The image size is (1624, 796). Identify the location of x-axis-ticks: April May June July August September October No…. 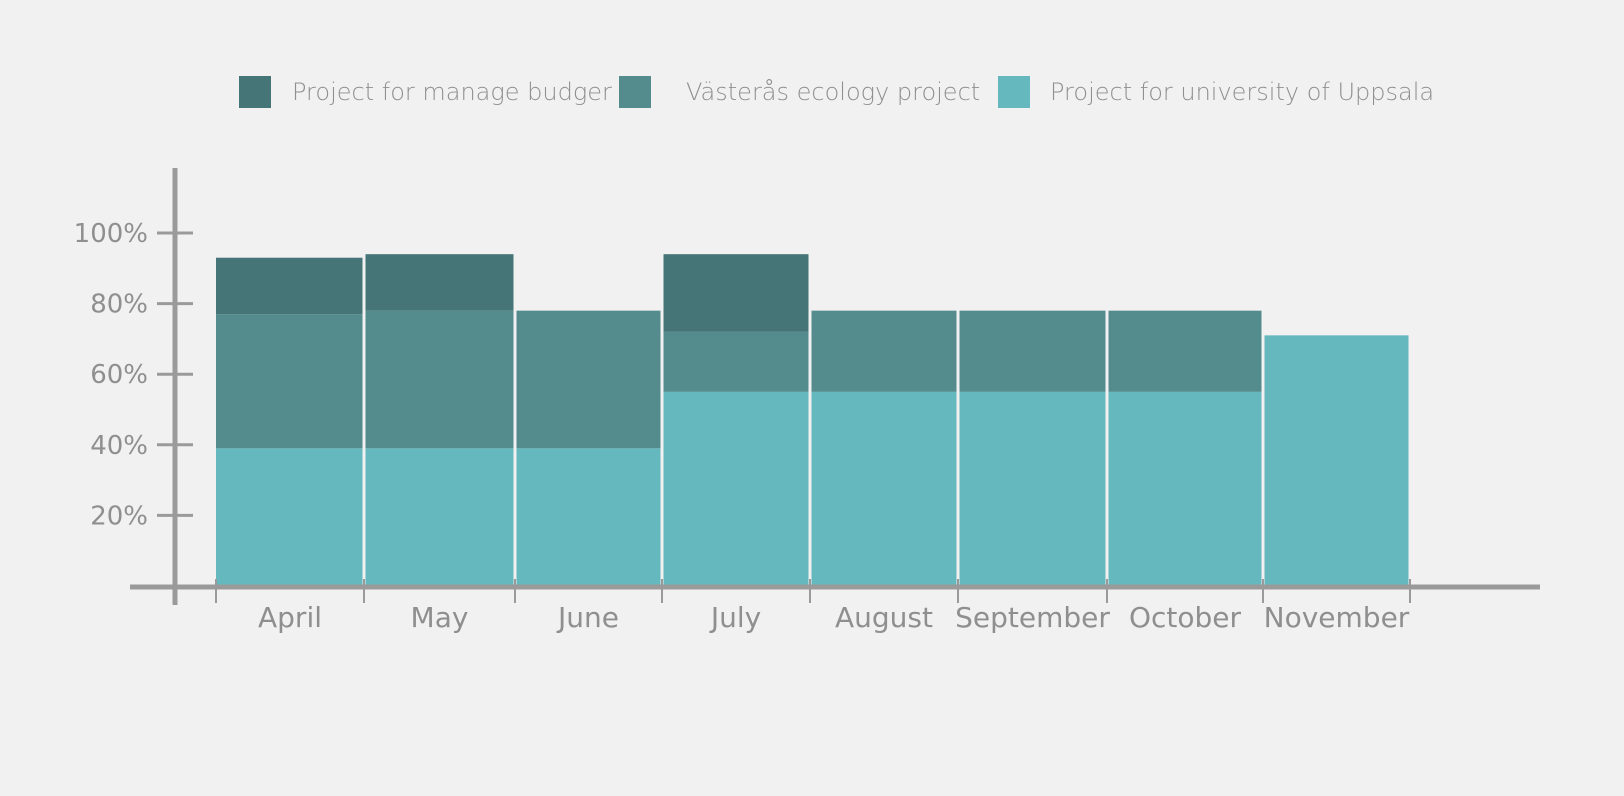
(813, 606).